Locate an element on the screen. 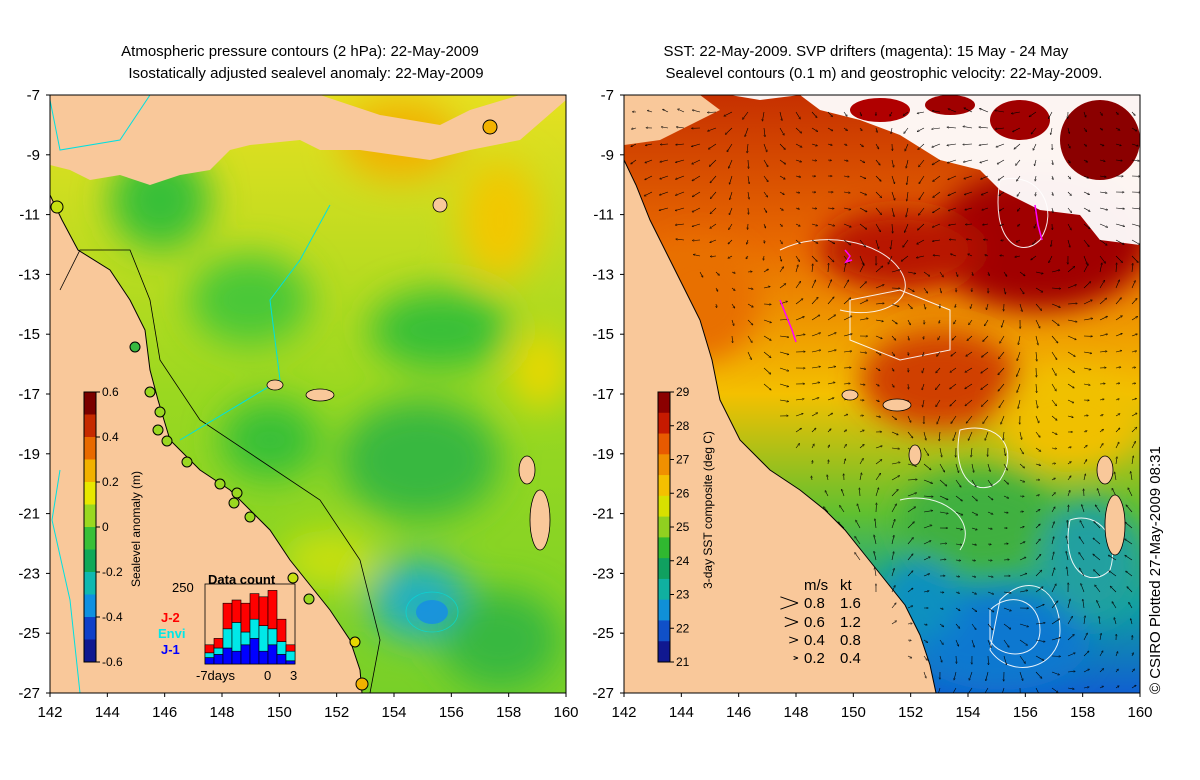 The image size is (1200, 780). left-x-tick-label: 144 is located at coordinates (107, 712).